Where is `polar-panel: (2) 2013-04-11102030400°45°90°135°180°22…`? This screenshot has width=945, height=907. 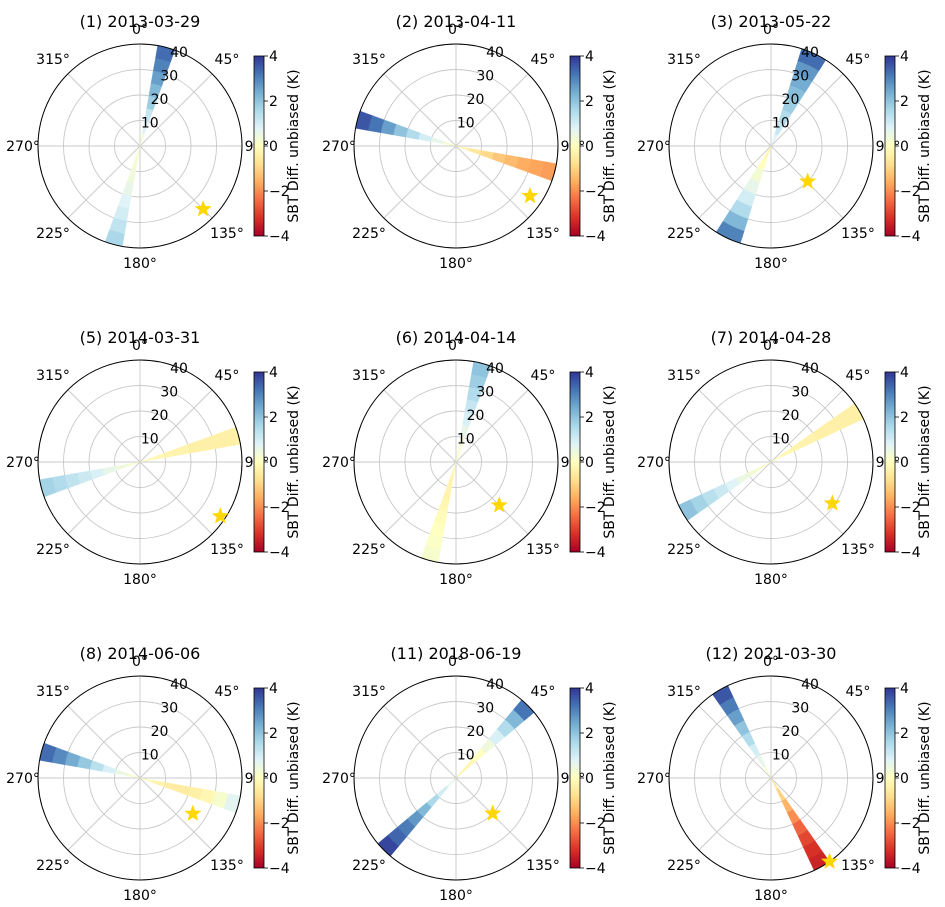
polar-panel: (2) 2013-04-11102030400°45°90°135°180°22… is located at coordinates (470, 142).